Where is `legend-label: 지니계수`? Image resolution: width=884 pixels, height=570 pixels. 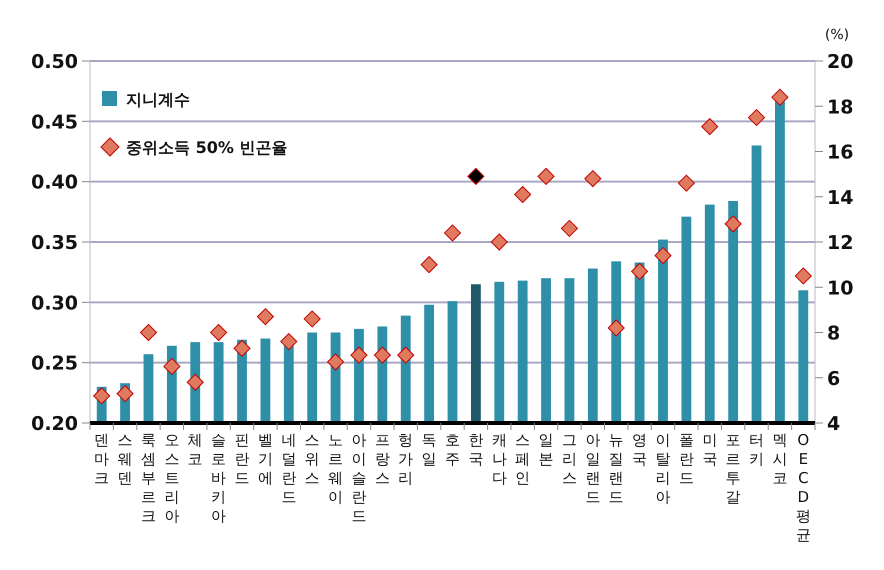
legend-label: 지니계수 is located at coordinates (158, 99).